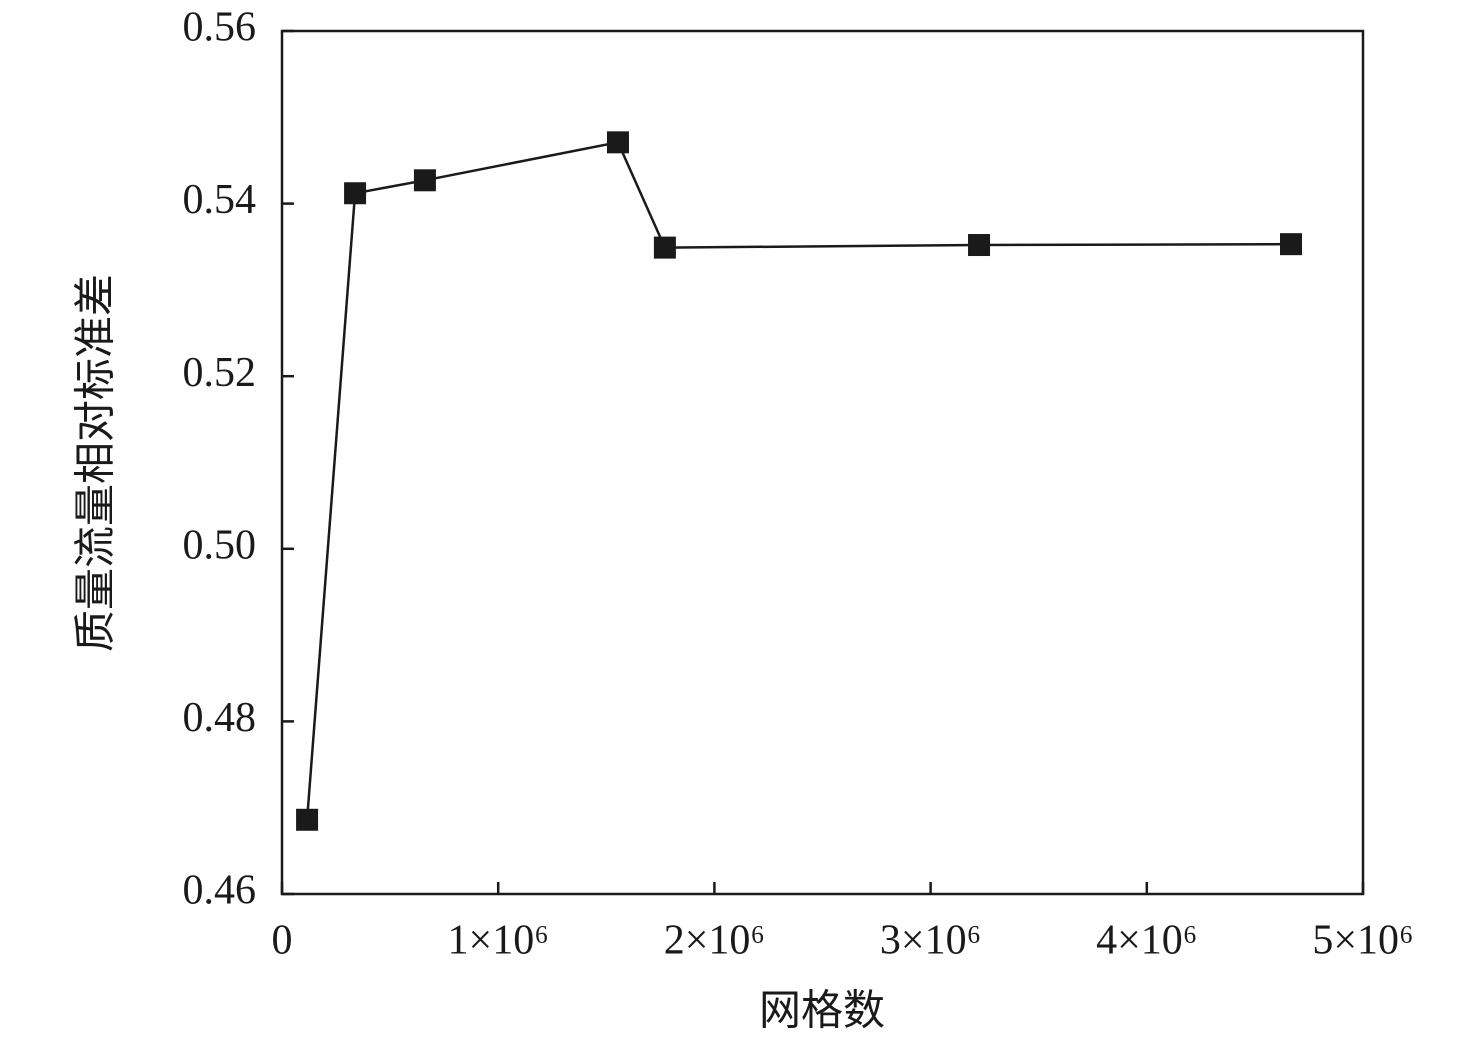 The height and width of the screenshot is (1050, 1476). Describe the element at coordinates (220, 545) in the screenshot. I see `y-tick-label: 0.50` at that location.